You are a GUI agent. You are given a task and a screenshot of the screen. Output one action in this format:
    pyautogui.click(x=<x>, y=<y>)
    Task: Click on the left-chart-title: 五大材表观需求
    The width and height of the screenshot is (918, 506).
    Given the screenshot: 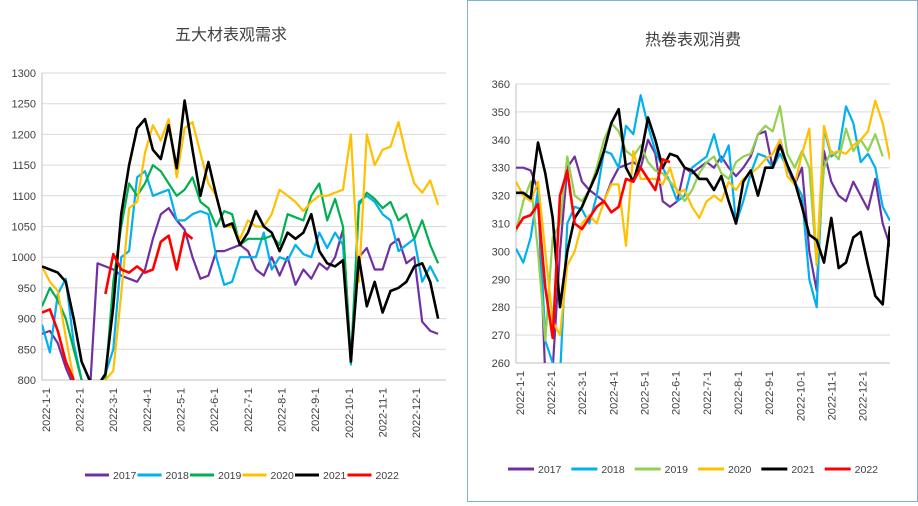 What is the action you would take?
    pyautogui.click(x=231, y=34)
    